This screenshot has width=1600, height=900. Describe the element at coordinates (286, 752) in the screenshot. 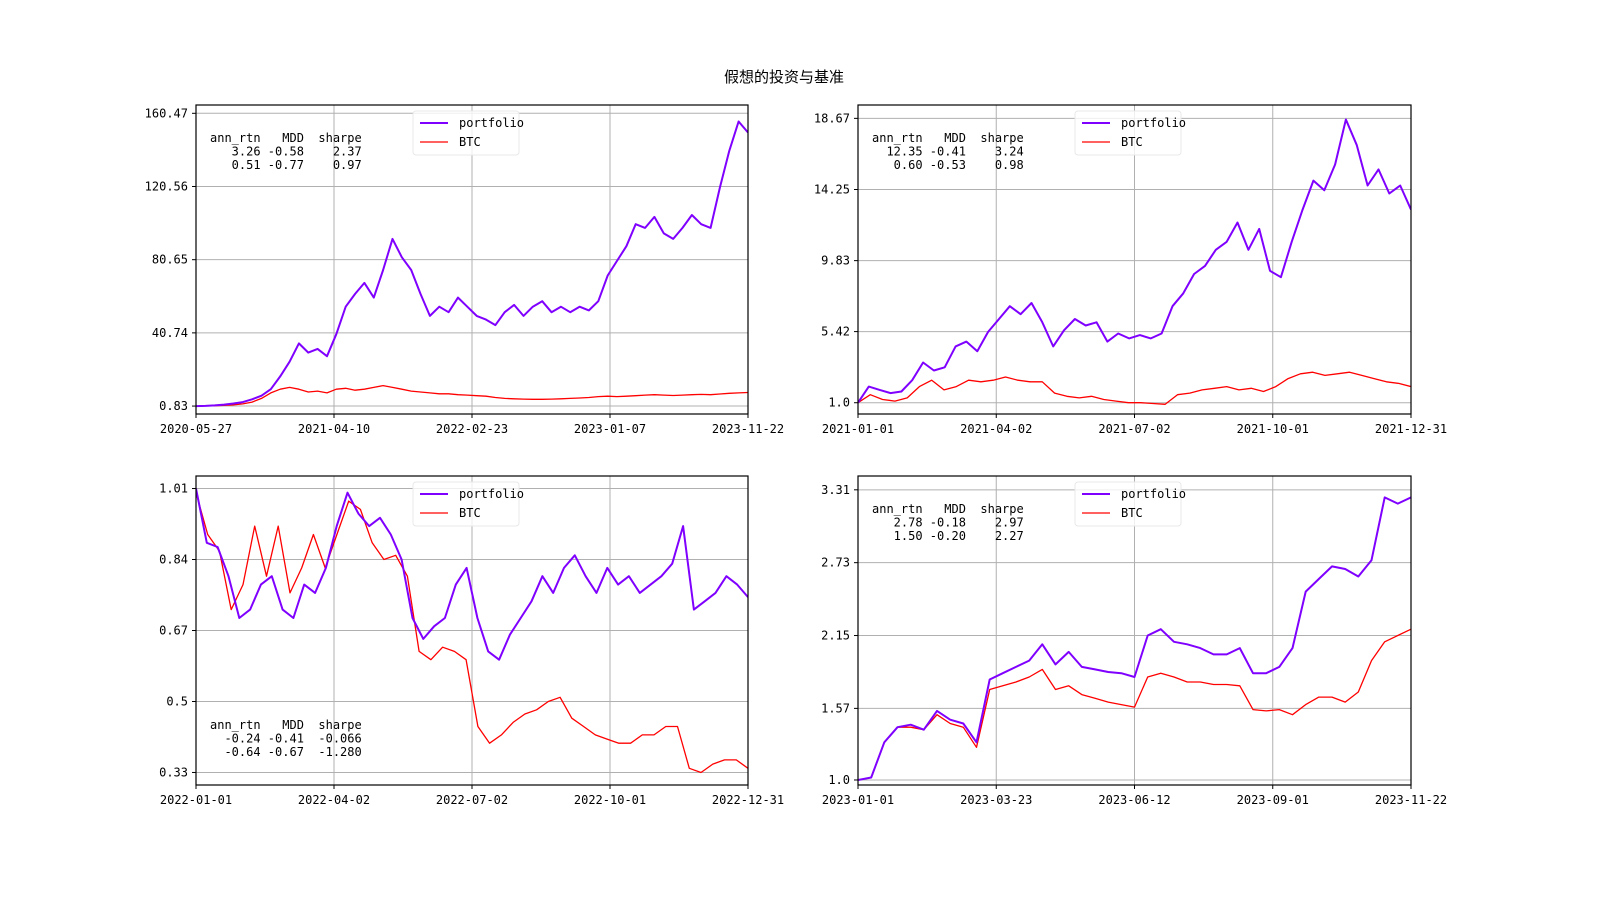

I see `stats-row: -0.64 -0.67 -1.280` at that location.